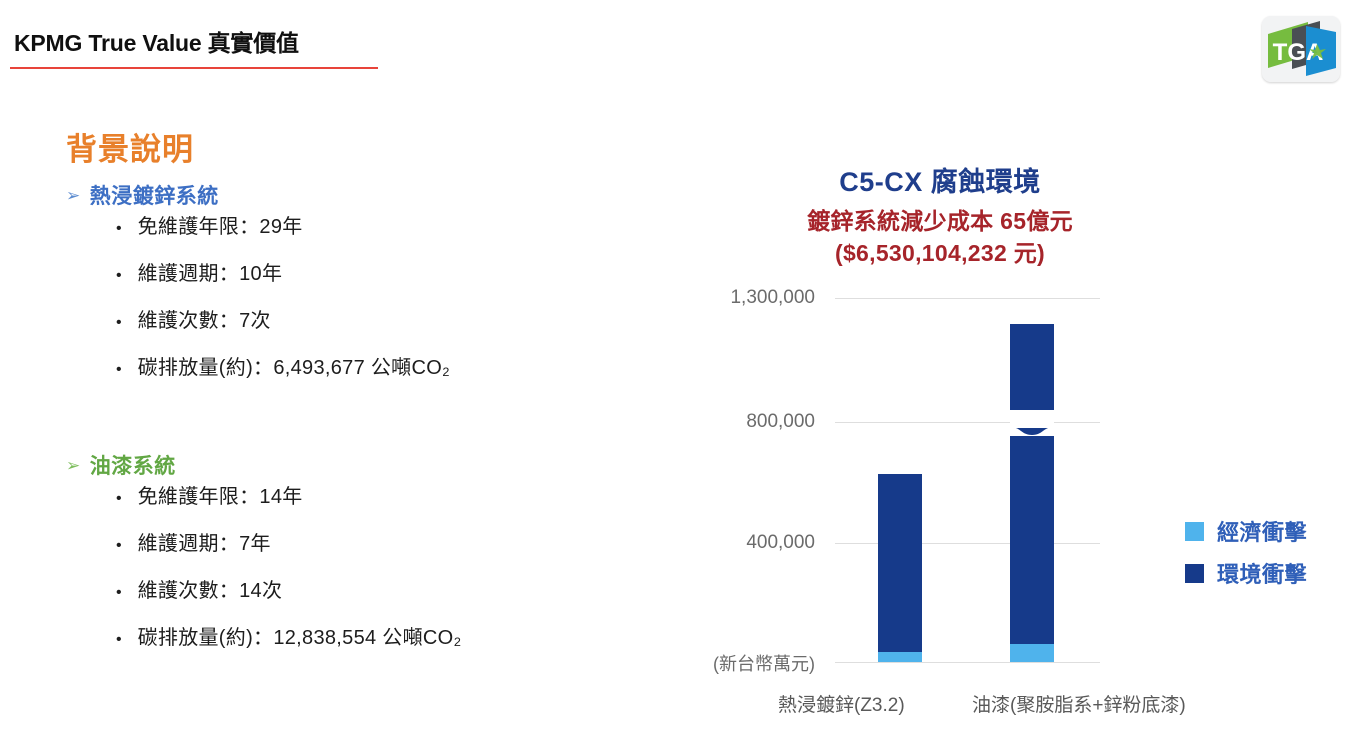 This screenshot has width=1362, height=742. Describe the element at coordinates (1262, 574) in the screenshot. I see `legend-label: 環境衝擊` at that location.